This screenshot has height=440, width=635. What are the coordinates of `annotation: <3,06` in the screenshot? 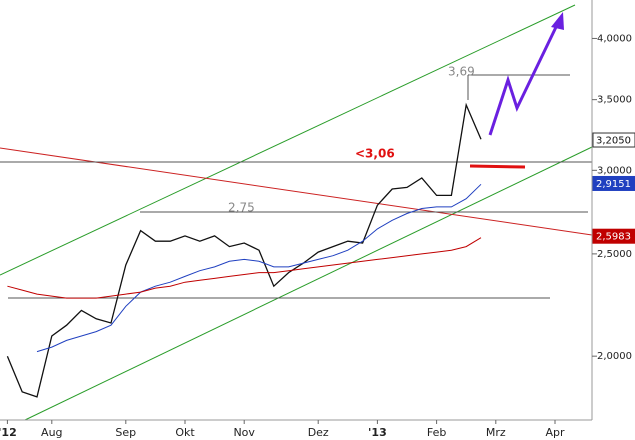 It's located at (375, 154).